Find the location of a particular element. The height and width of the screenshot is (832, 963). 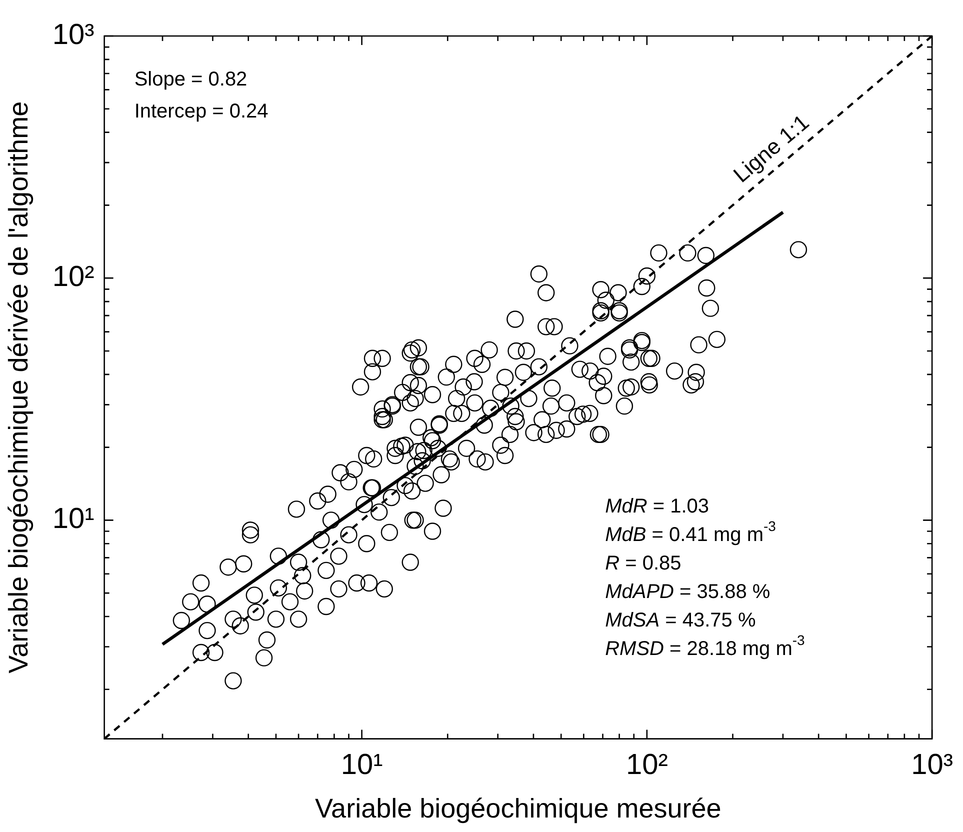

annotation: R = 0.85 is located at coordinates (643, 563).